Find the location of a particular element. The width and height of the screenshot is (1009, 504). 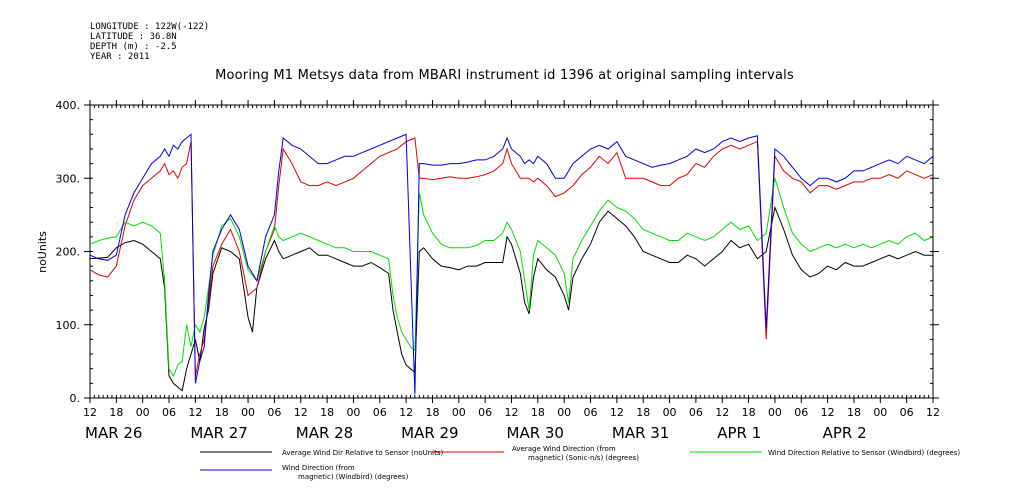

y-tick-label: 400. is located at coordinates (68, 105).